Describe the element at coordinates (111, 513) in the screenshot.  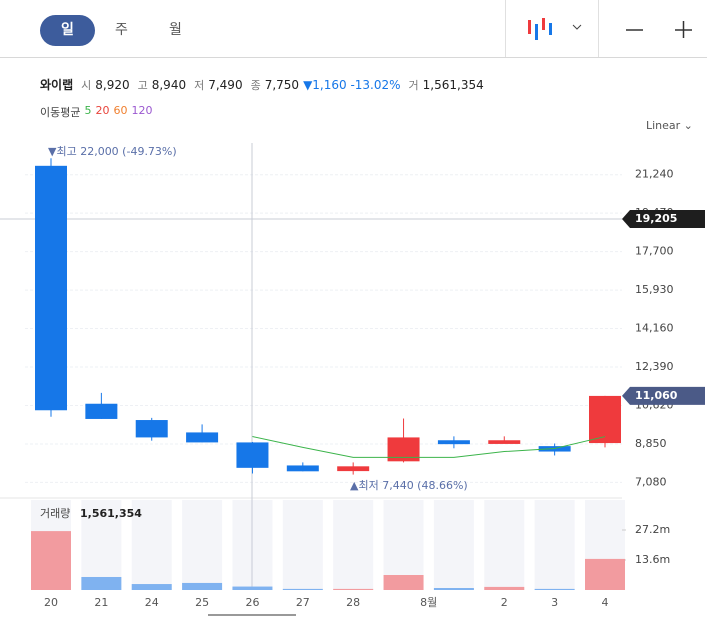
I see `volume-value: 1,561,354` at that location.